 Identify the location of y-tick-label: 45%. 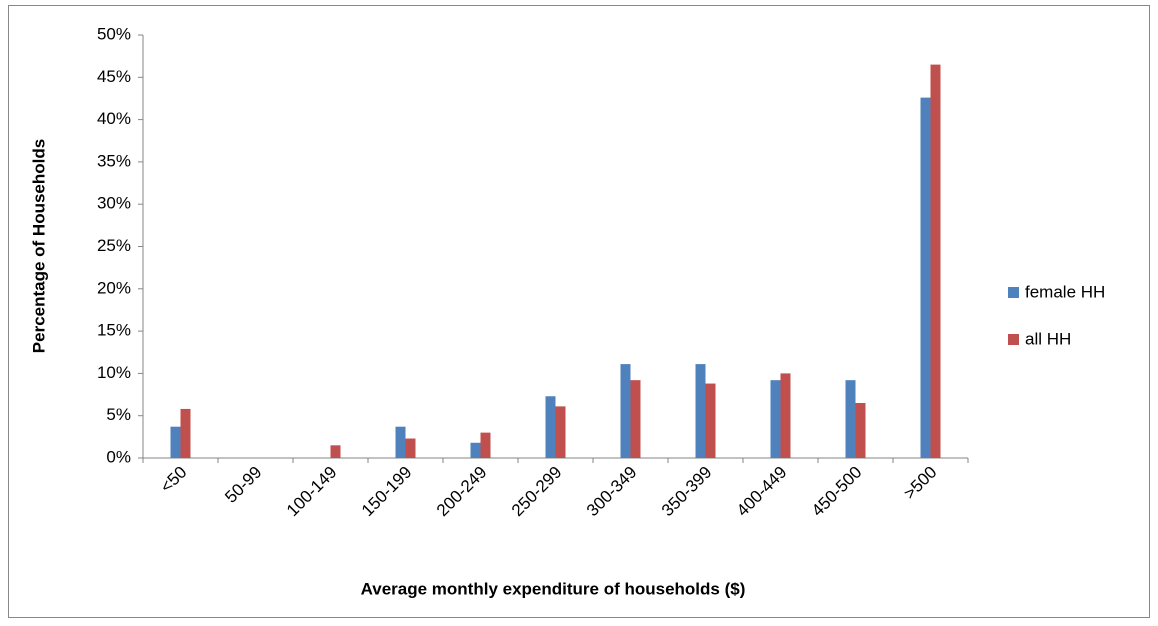
(114, 76).